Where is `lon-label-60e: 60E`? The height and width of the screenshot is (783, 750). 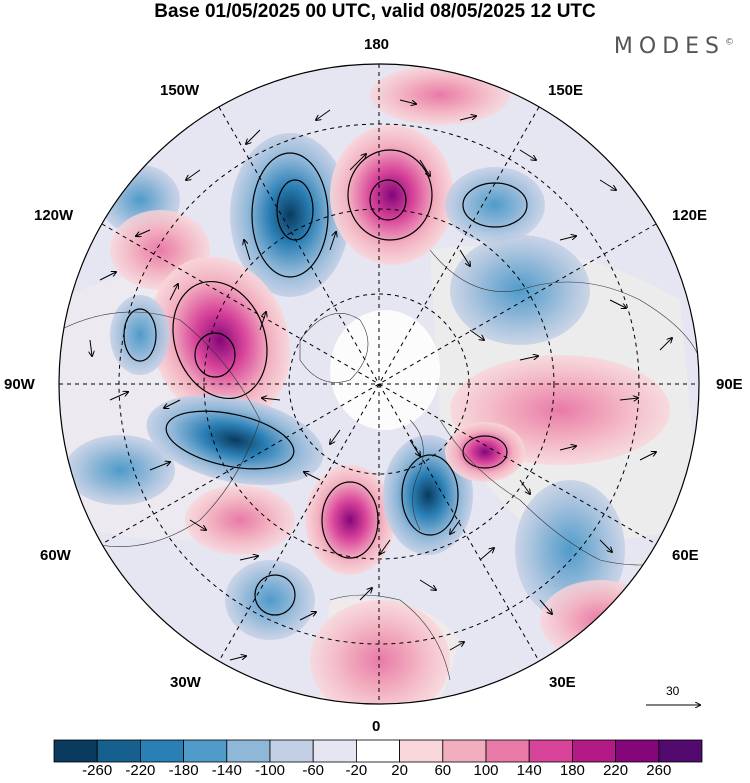
lon-label-60e: 60E is located at coordinates (685, 555).